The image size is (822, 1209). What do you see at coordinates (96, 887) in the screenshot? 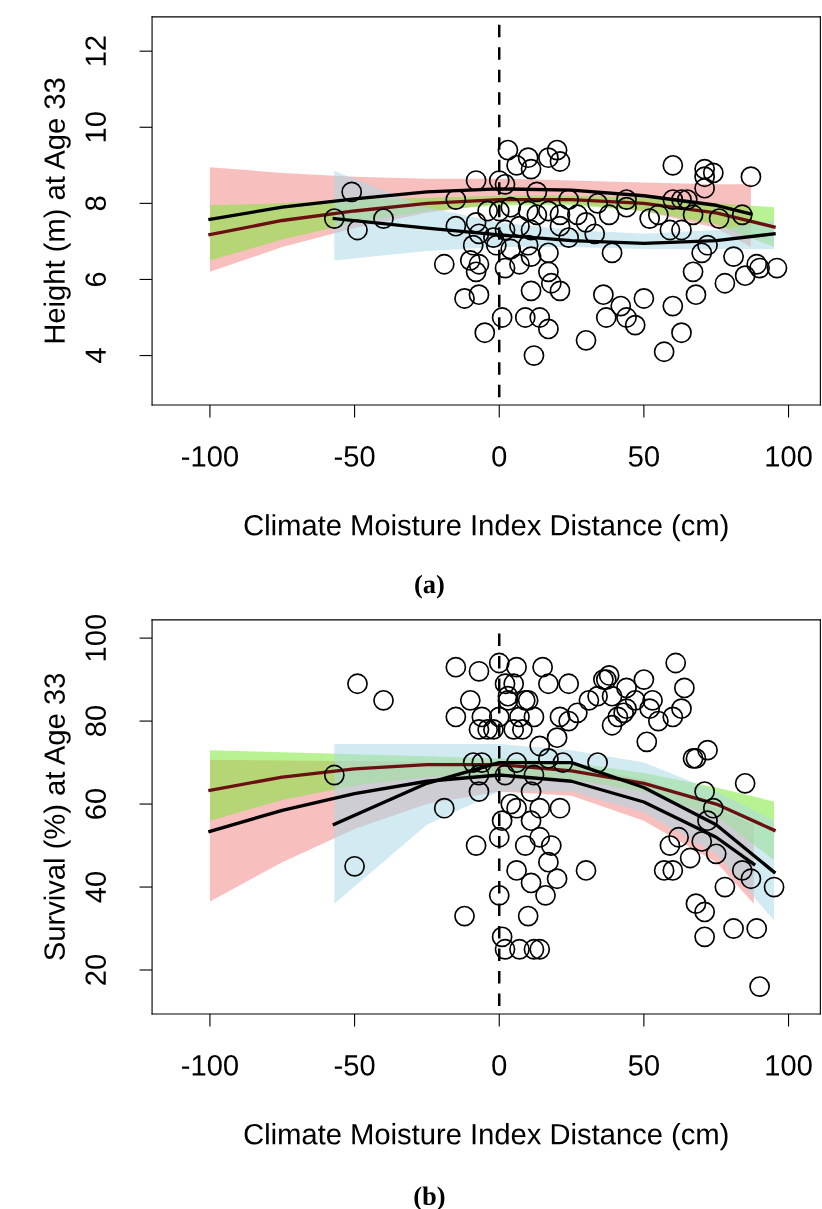
I see `y-tick-label: 40` at bounding box center [96, 887].